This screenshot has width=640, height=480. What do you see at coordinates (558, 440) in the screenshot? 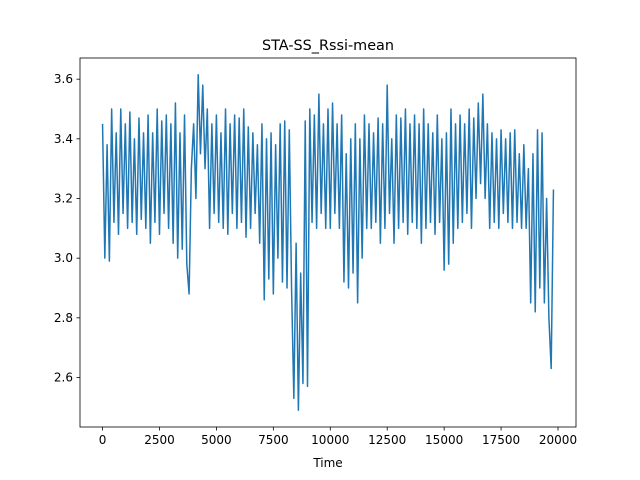
I see `x-tick-label: 20000` at bounding box center [558, 440].